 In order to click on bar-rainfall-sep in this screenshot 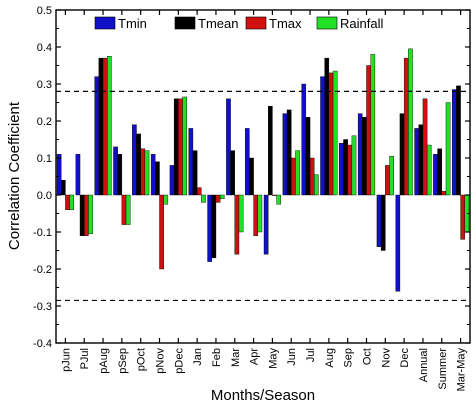, I will do `click(354, 165)`.